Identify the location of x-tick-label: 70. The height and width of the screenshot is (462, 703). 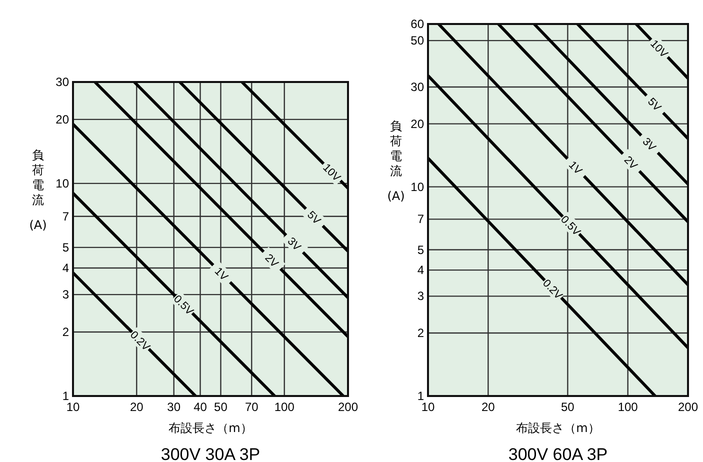
(251, 407).